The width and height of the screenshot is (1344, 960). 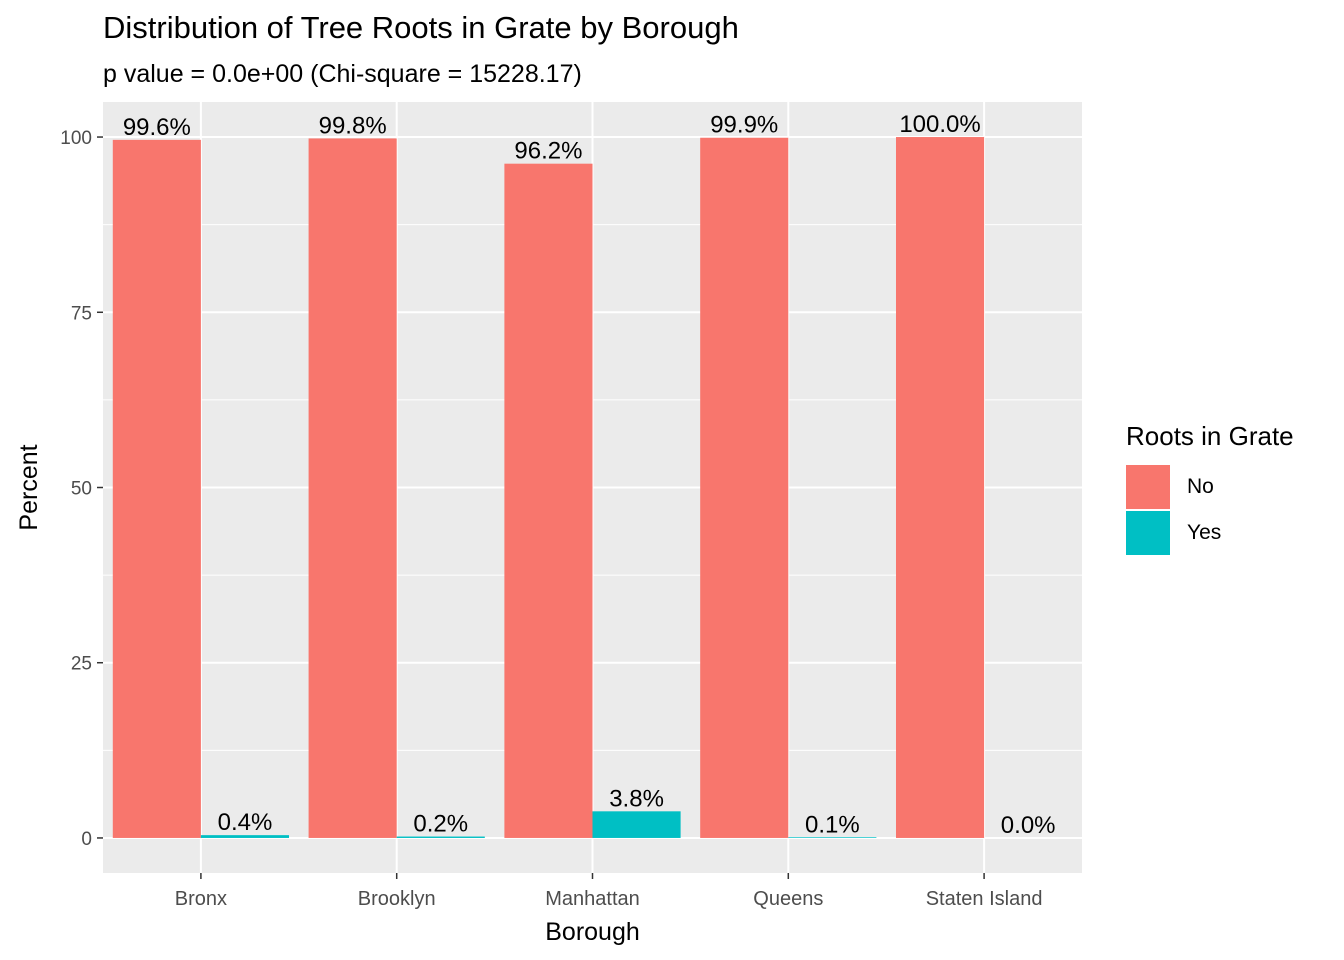 What do you see at coordinates (156, 488) in the screenshot?
I see `bar-no-bronx` at bounding box center [156, 488].